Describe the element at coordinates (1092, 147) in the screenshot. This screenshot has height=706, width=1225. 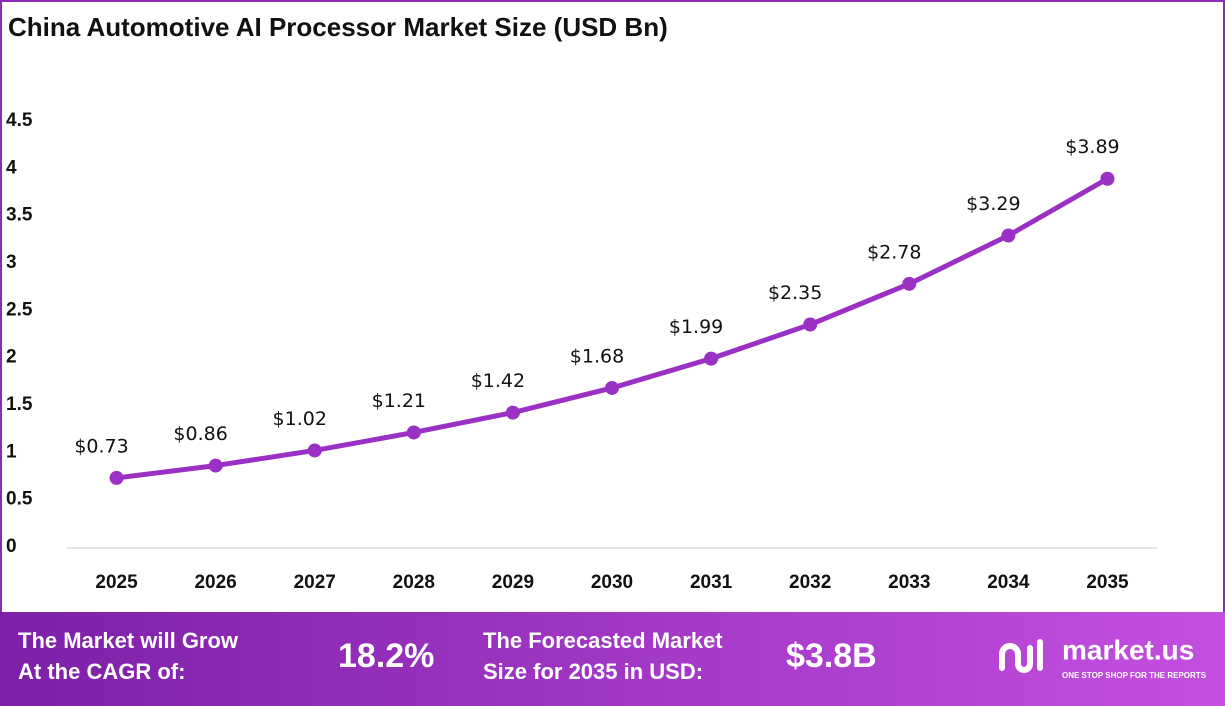
I see `value-label: $3.89` at that location.